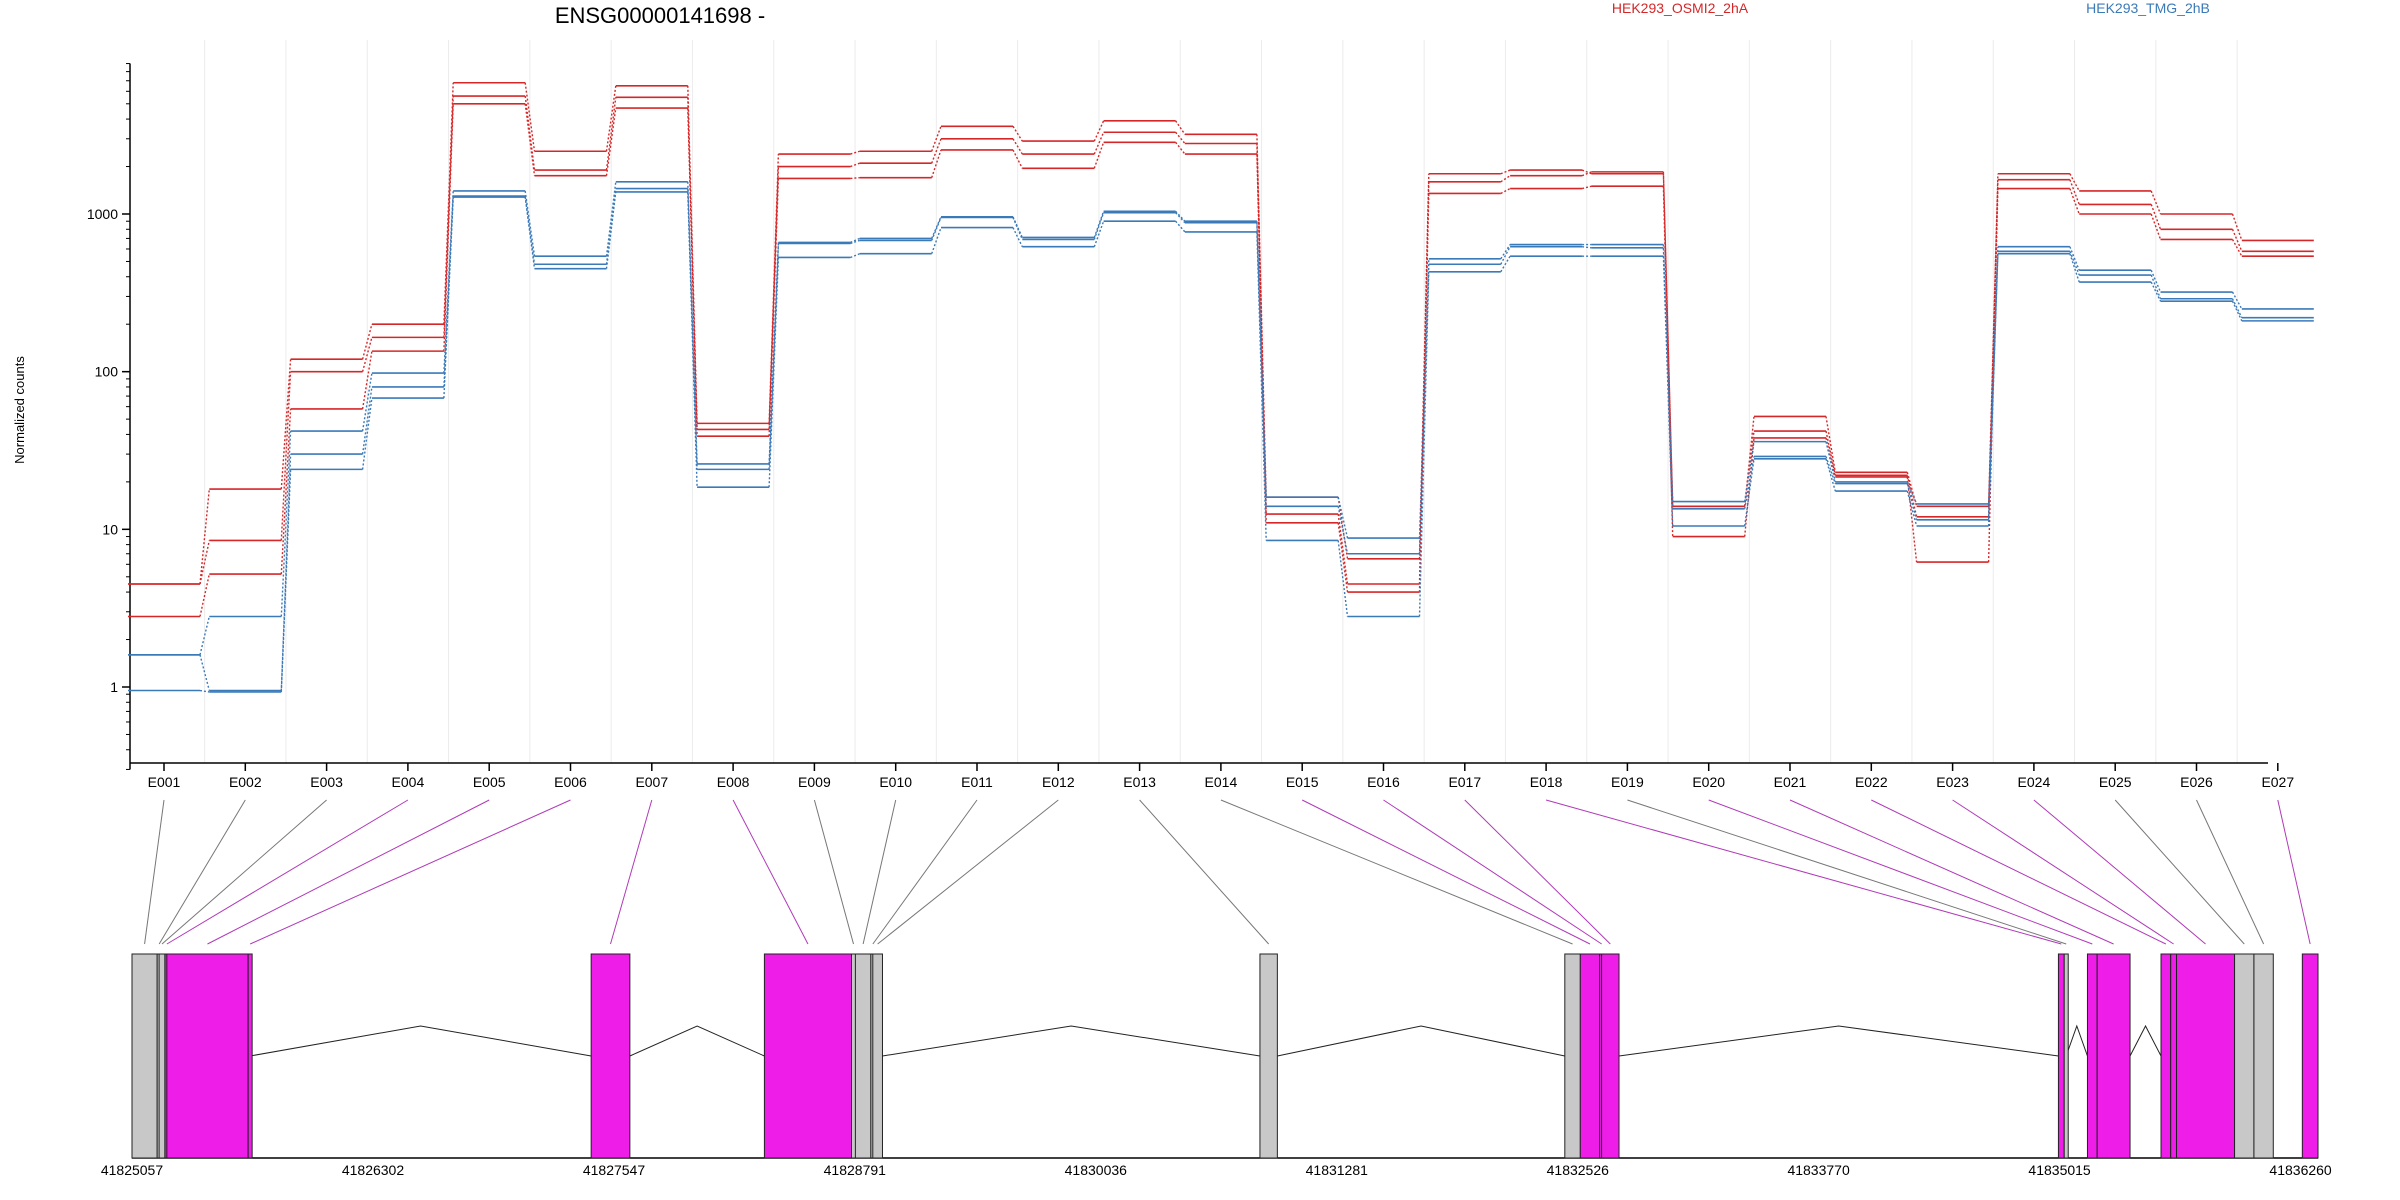  Describe the element at coordinates (1546, 782) in the screenshot. I see `x-tick-label: E018` at that location.